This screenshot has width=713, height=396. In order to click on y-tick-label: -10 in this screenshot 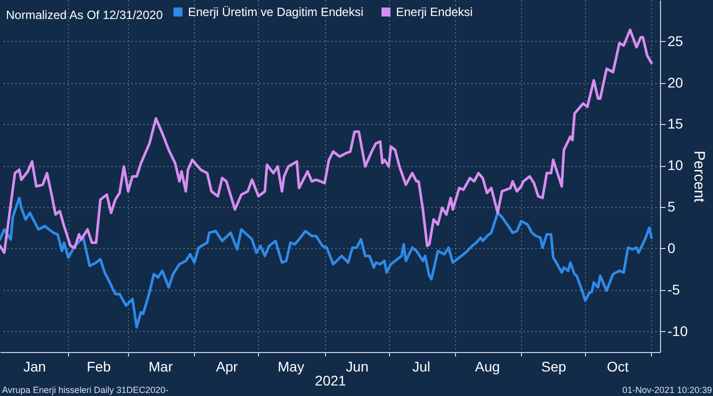, I will do `click(678, 330)`.